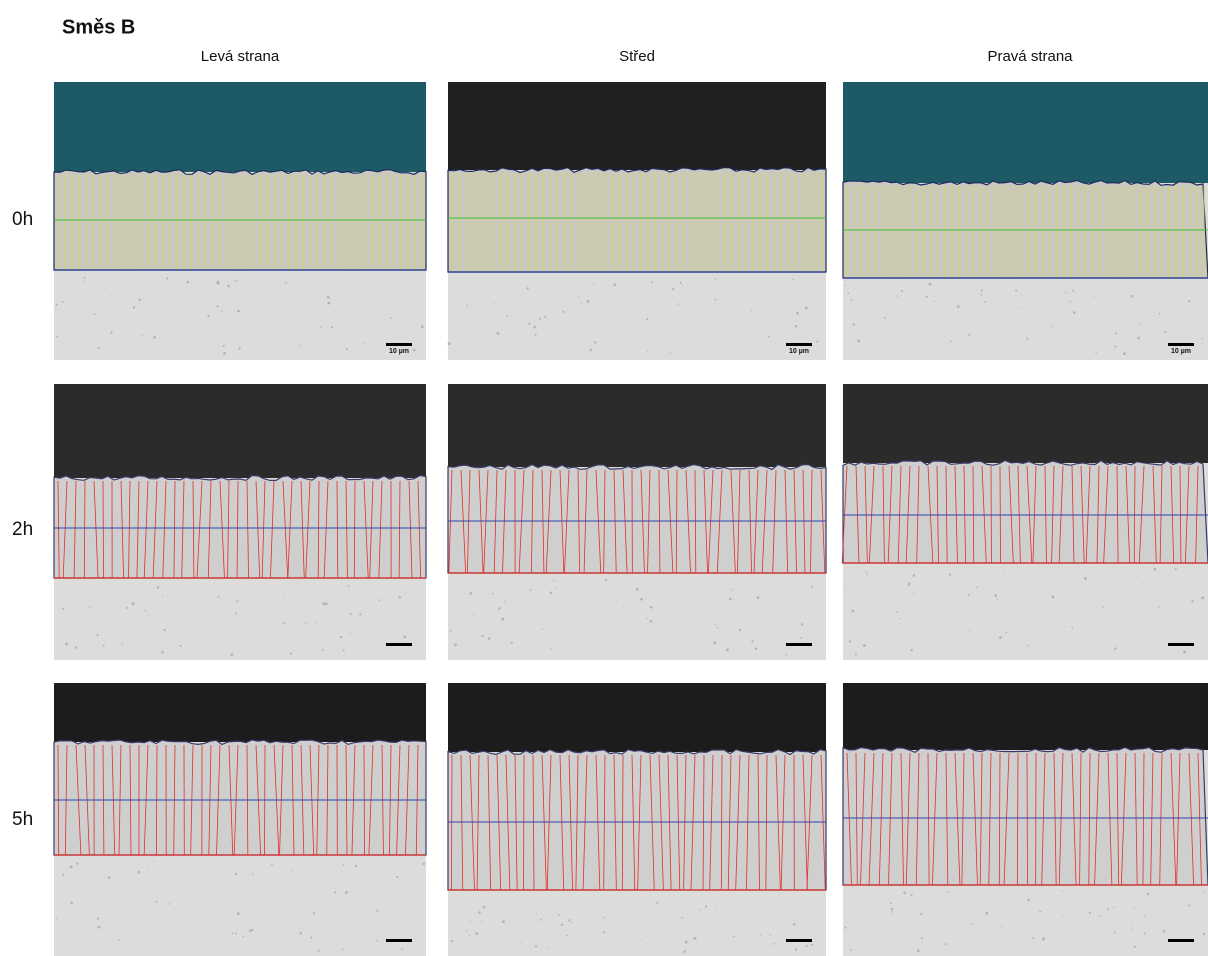 The image size is (1208, 956). What do you see at coordinates (637, 56) in the screenshot?
I see `column-header: Střed` at bounding box center [637, 56].